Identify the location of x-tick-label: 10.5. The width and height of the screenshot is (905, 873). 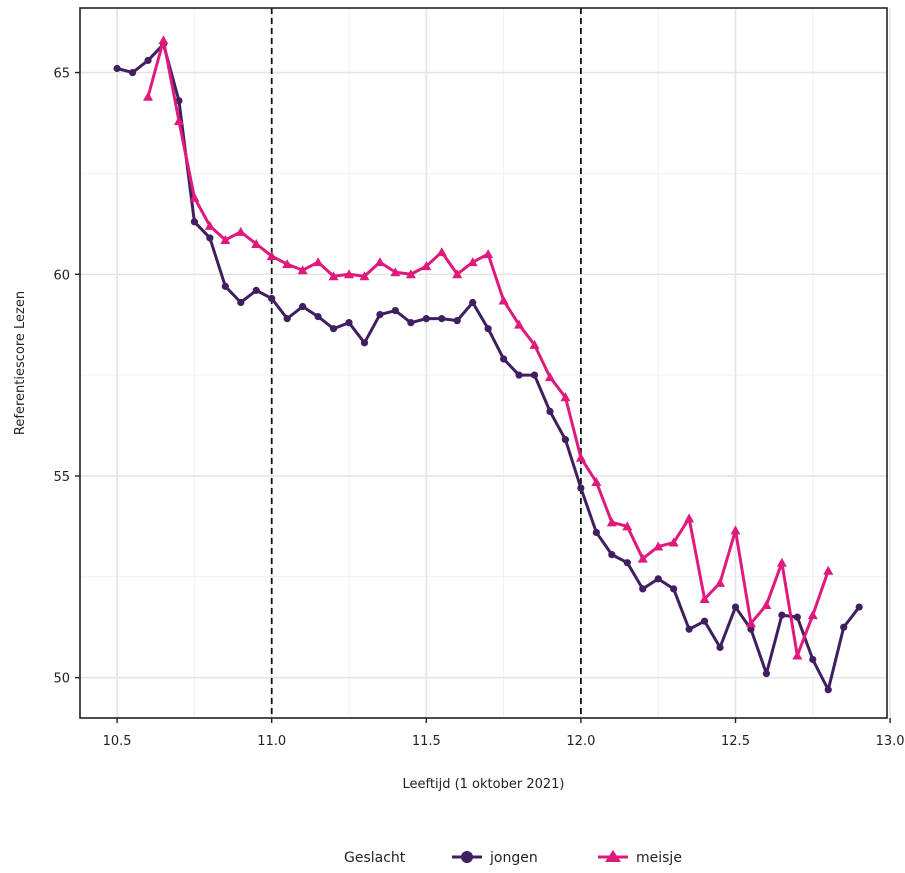
(117, 741).